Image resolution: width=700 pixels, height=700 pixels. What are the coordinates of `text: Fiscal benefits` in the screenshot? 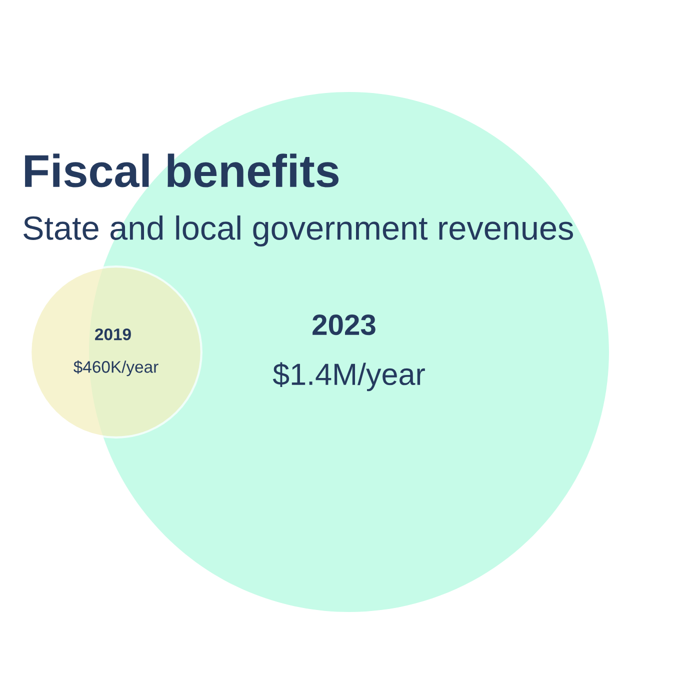 It's located at (182, 171).